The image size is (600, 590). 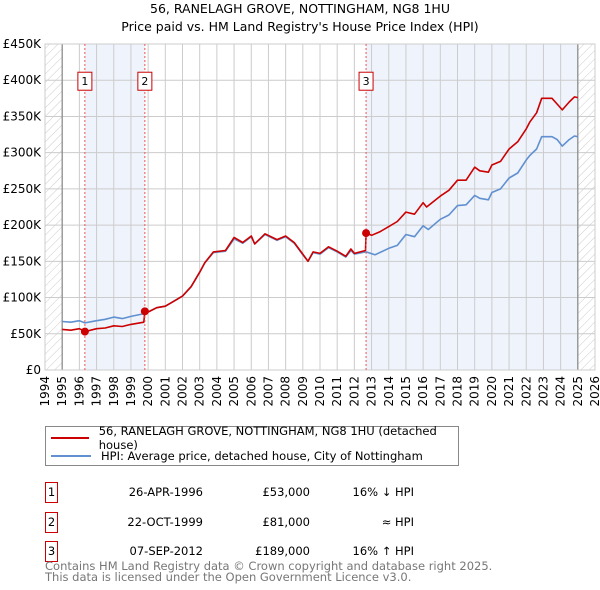 What do you see at coordinates (165, 391) in the screenshot?
I see `x-tick-label: 2001` at bounding box center [165, 391].